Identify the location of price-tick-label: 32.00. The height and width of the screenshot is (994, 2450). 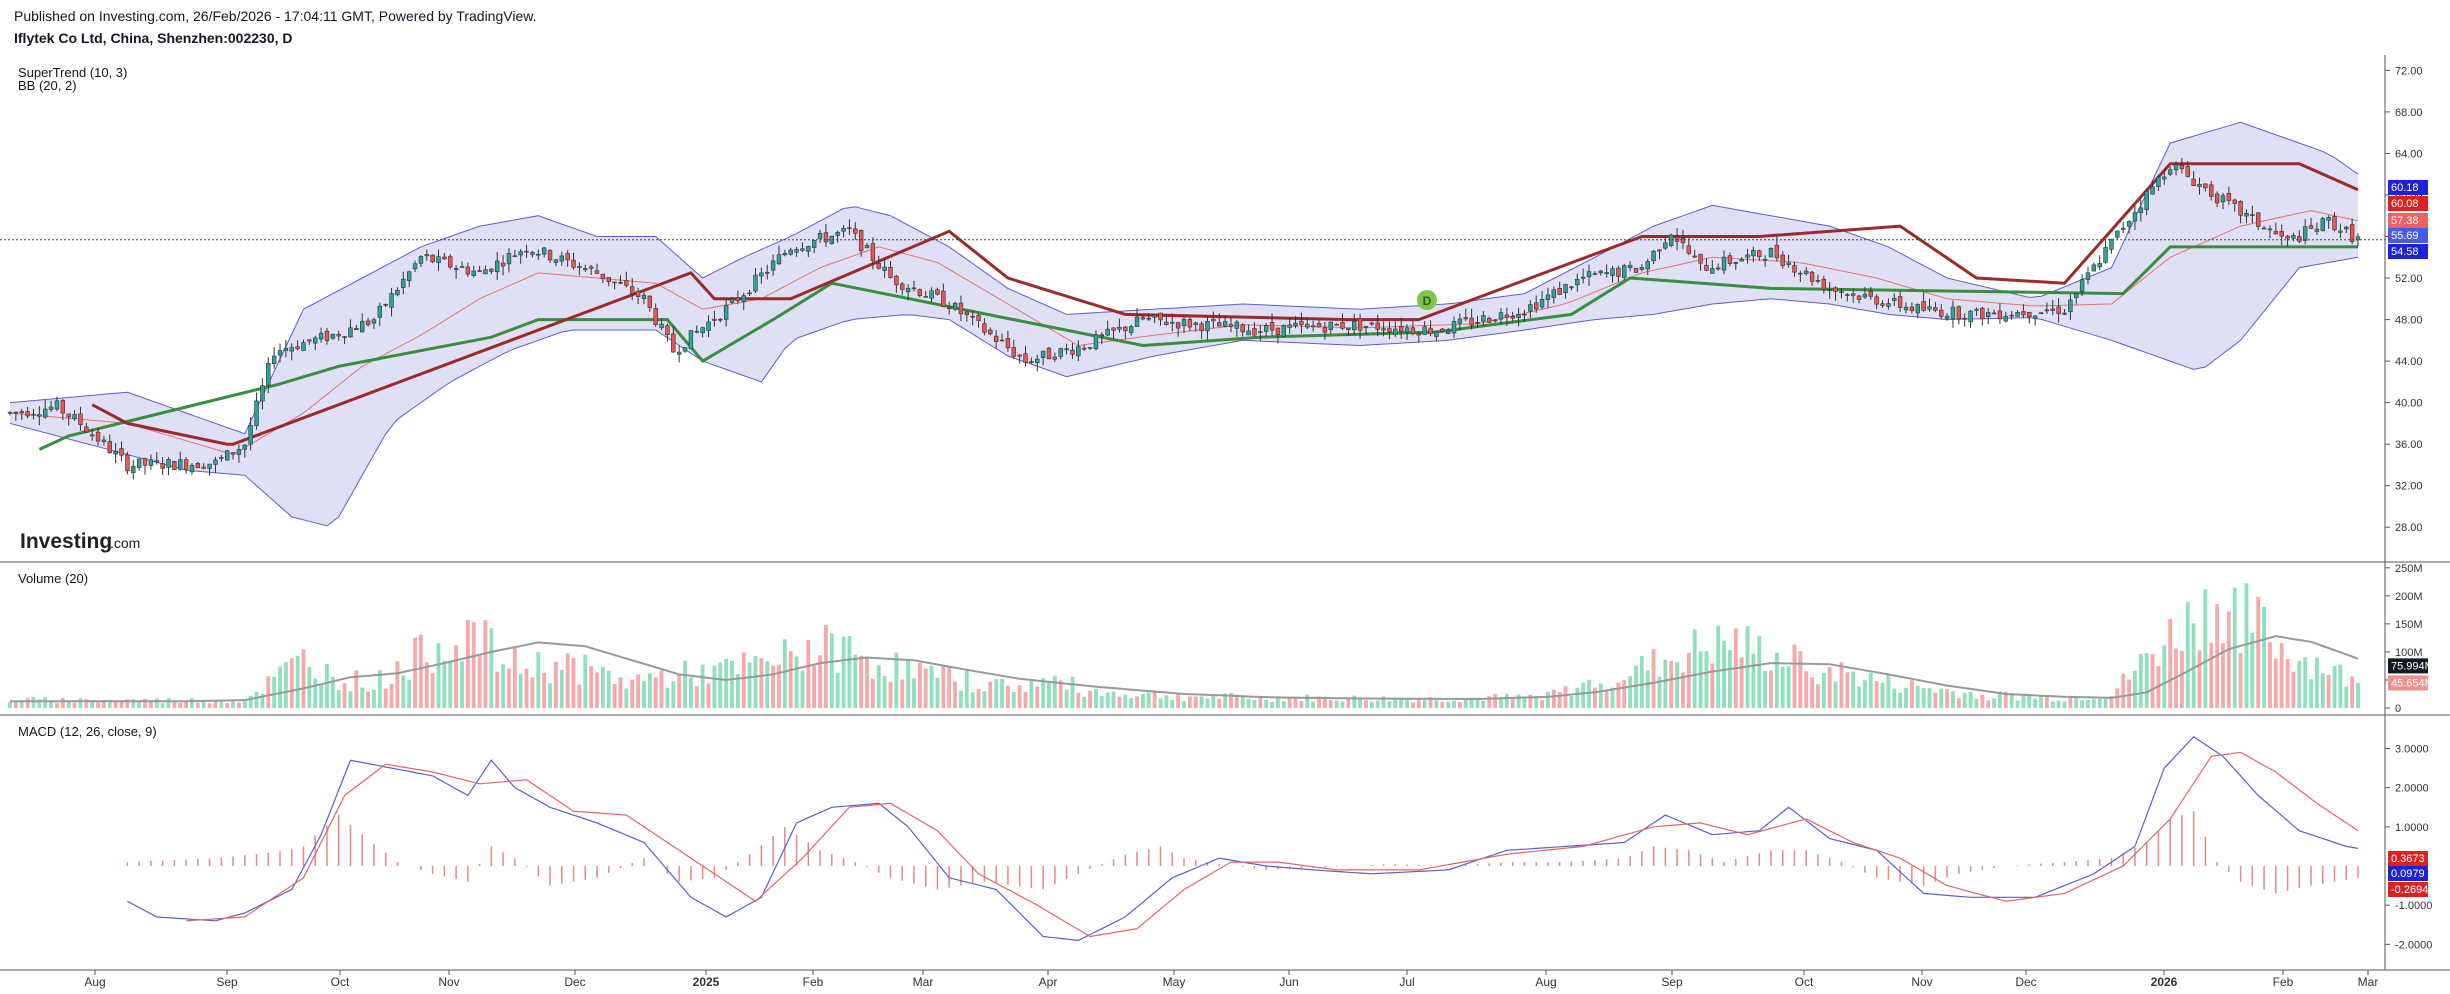
(2409, 487).